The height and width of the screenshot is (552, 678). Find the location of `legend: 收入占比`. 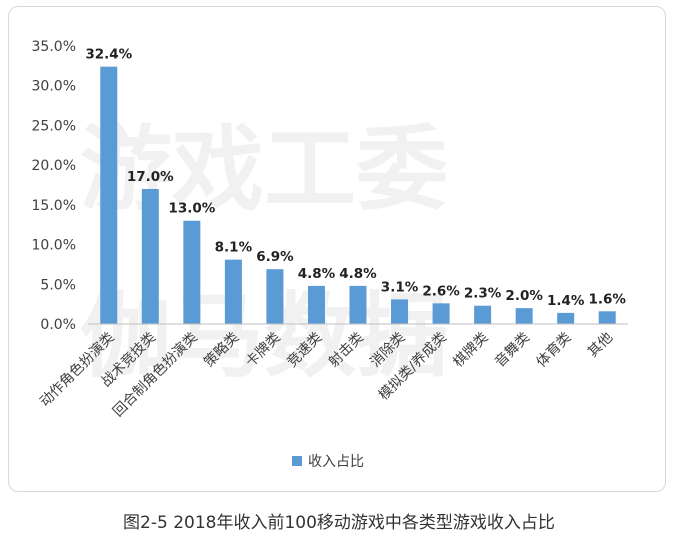

legend: 收入占比 is located at coordinates (328, 462).